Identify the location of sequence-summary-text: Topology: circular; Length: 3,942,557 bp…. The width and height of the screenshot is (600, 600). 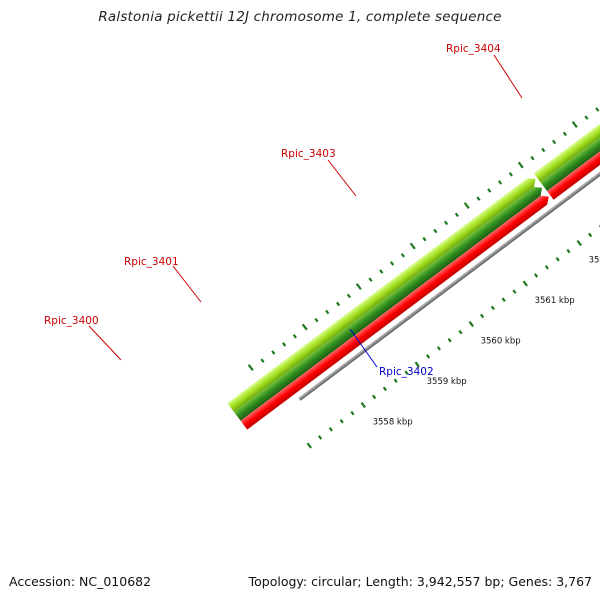
(420, 581).